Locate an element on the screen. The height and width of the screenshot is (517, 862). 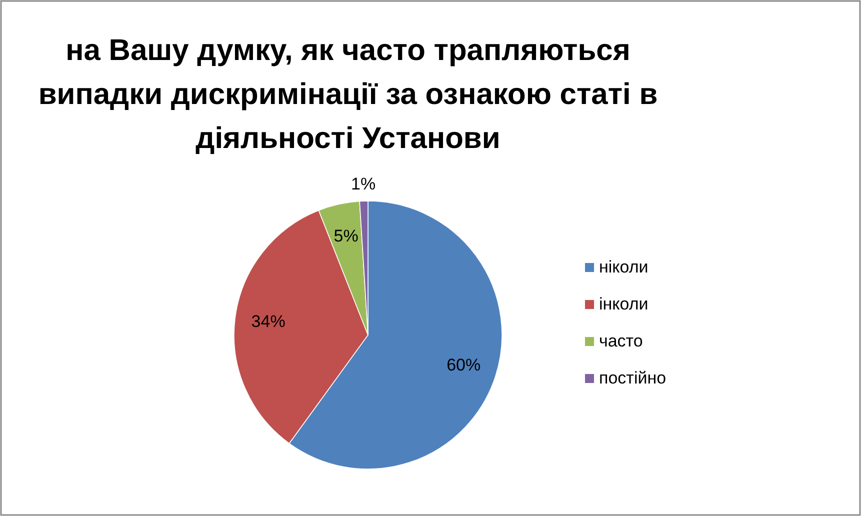
legend-label: часто is located at coordinates (621, 340).